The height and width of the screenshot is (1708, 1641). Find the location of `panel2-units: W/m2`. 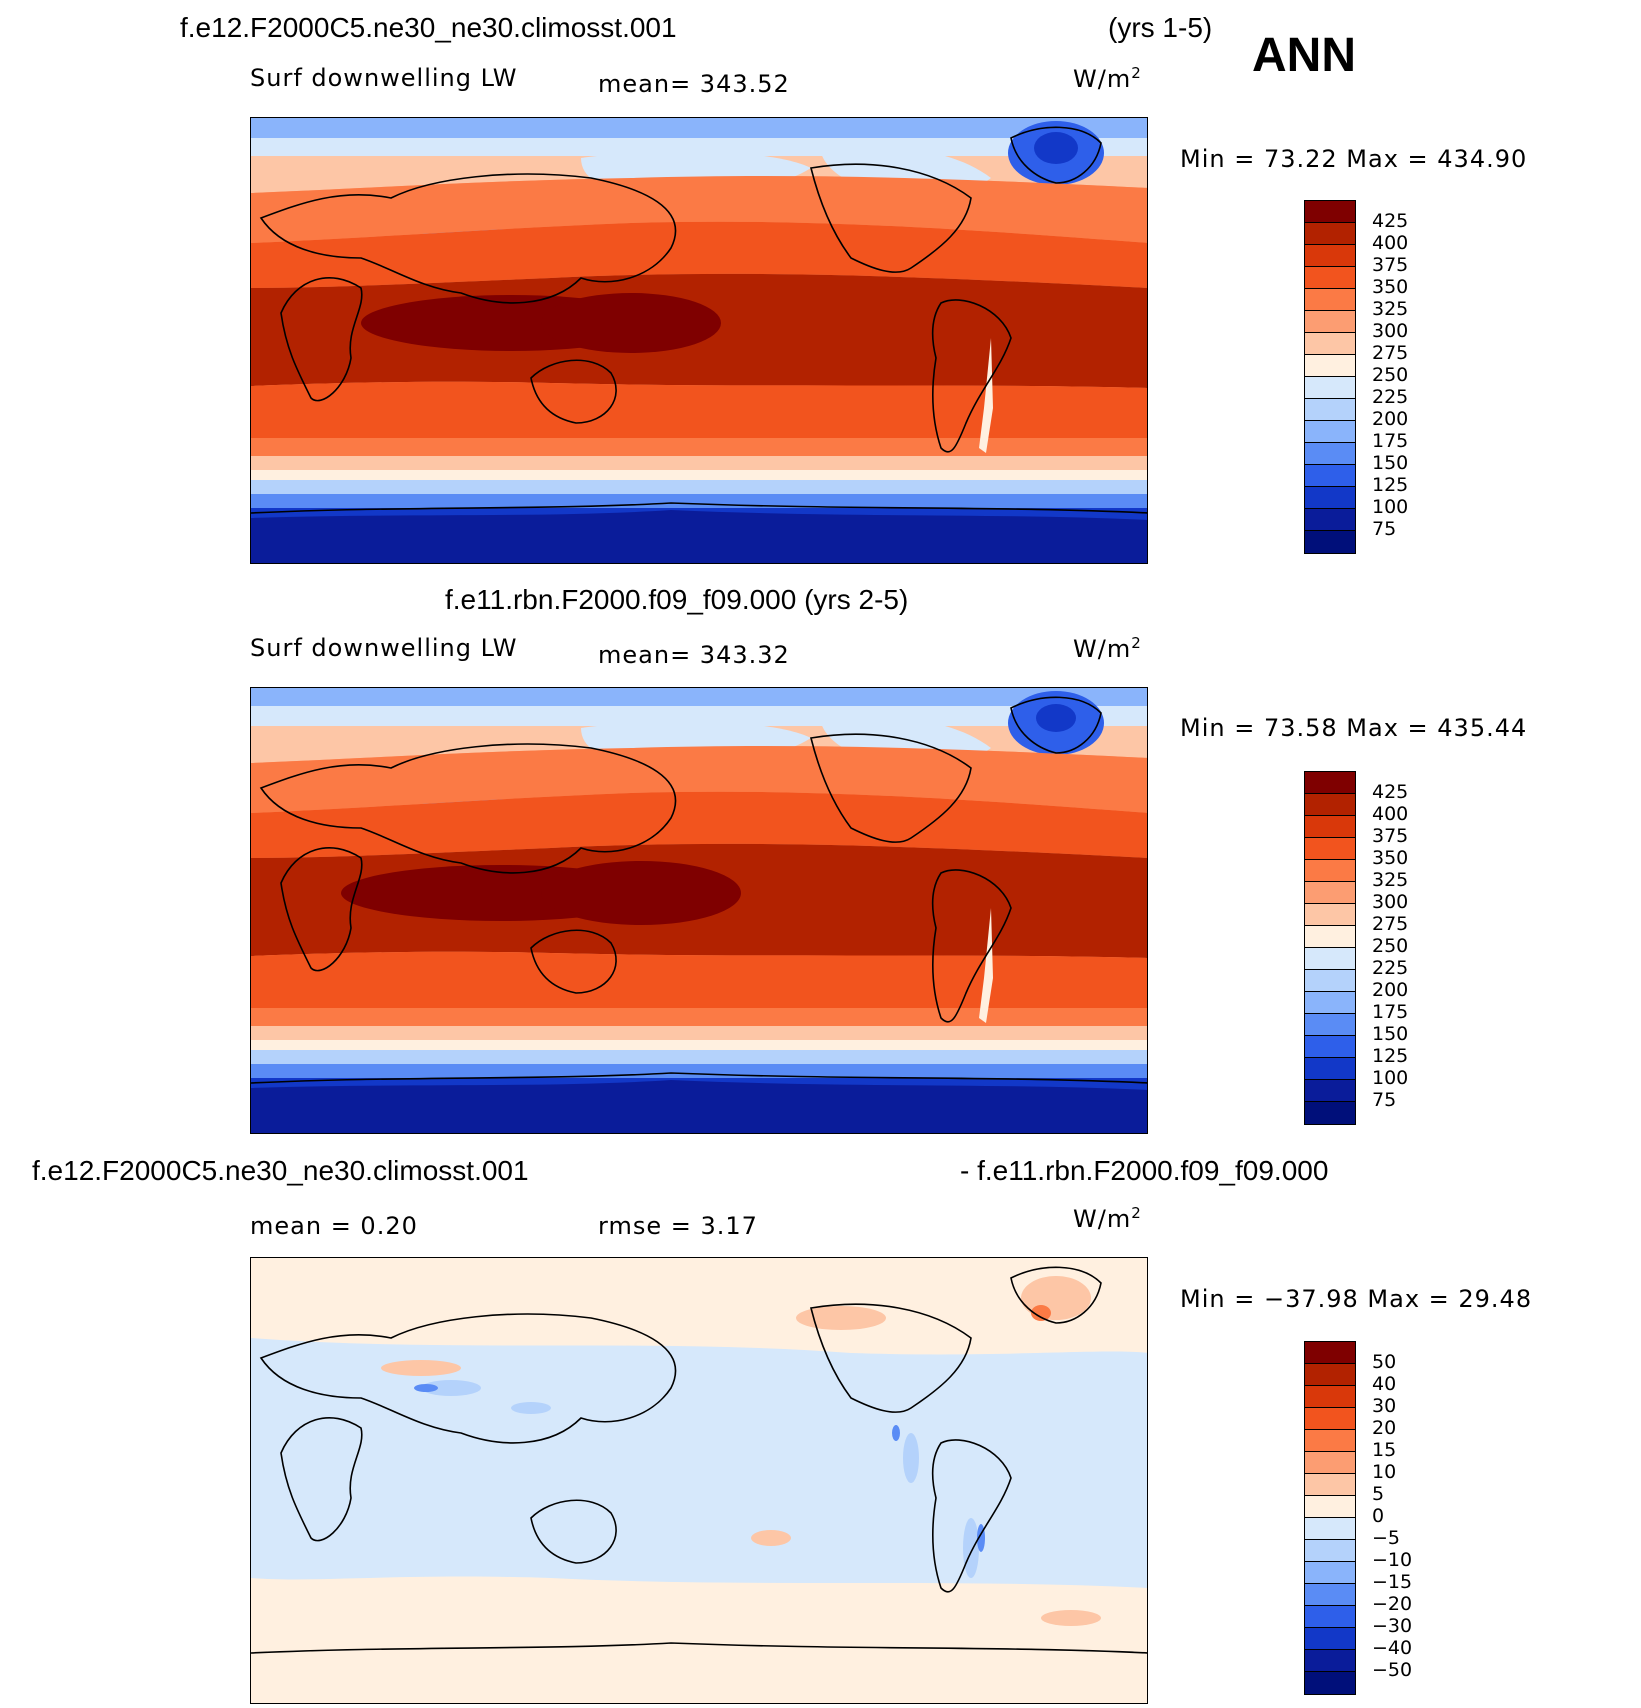

panel2-units: W/m2 is located at coordinates (1107, 648).